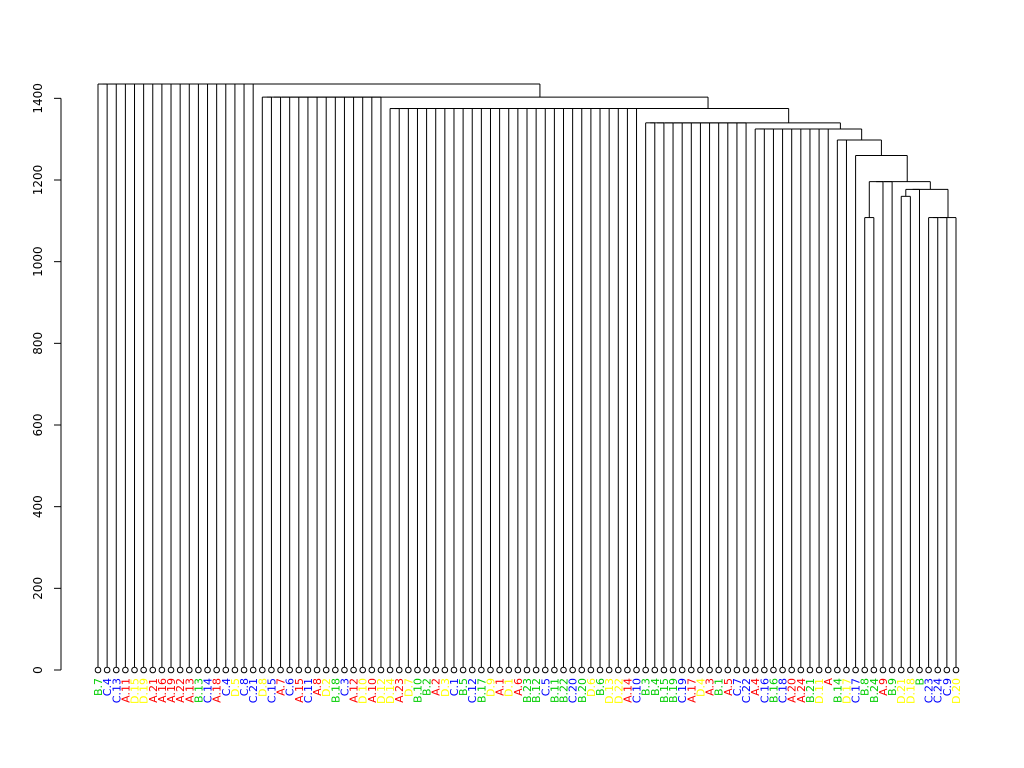 The height and width of the screenshot is (768, 1024). What do you see at coordinates (244, 687) in the screenshot?
I see `leaf-label: C.8` at bounding box center [244, 687].